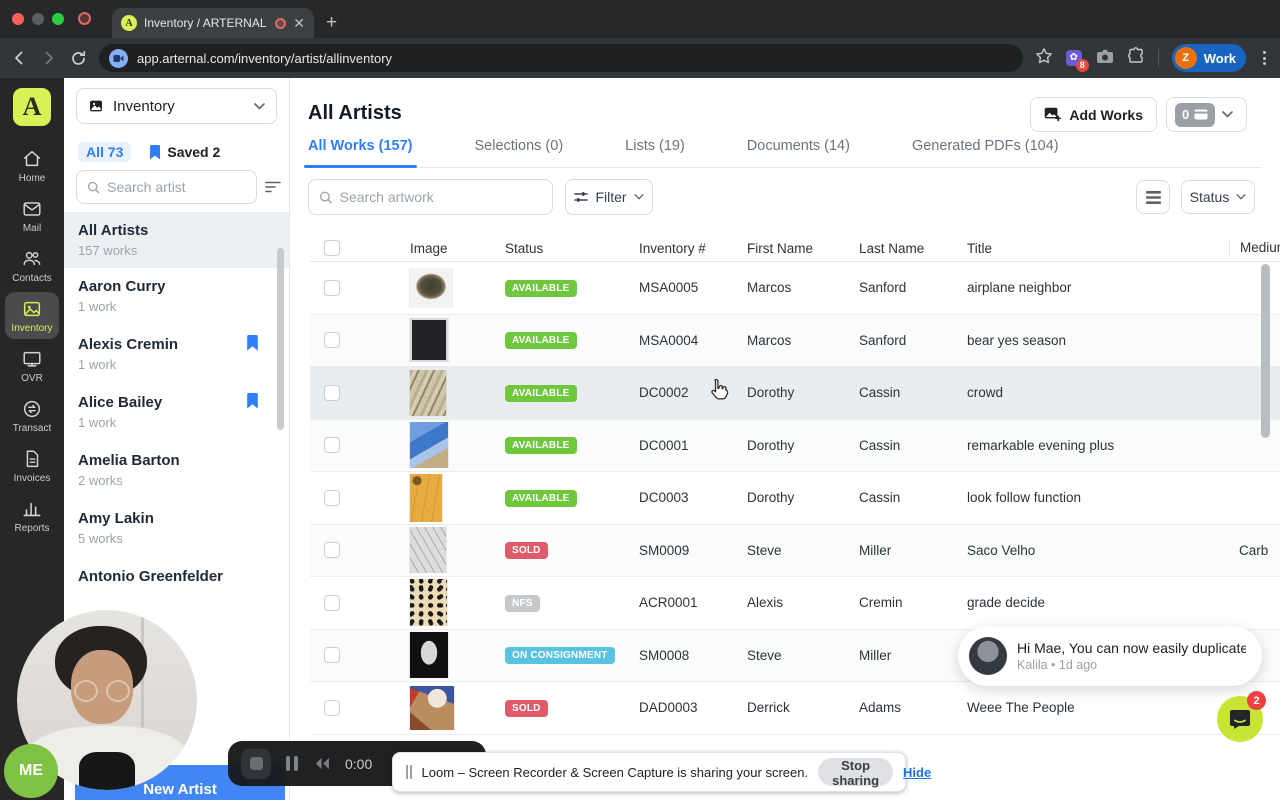 The image size is (1280, 800). What do you see at coordinates (151, 576) in the screenshot?
I see `artist-name: Antonio Greenfelder` at bounding box center [151, 576].